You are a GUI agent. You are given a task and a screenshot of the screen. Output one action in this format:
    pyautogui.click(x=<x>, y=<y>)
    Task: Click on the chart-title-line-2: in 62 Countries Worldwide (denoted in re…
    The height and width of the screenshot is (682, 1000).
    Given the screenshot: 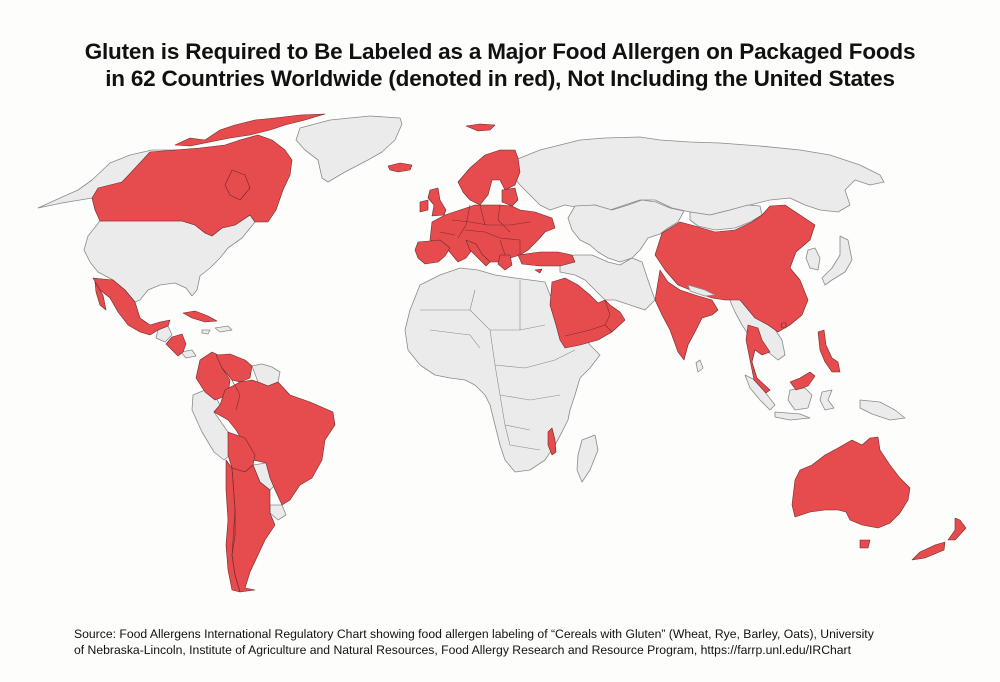 What is the action you would take?
    pyautogui.click(x=500, y=78)
    